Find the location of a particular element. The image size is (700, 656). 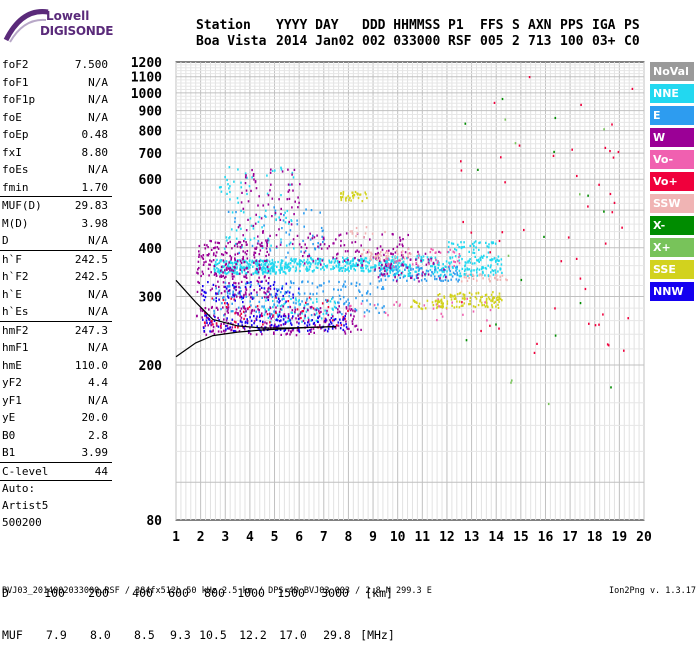

param-name: fxI is located at coordinates (12, 152).